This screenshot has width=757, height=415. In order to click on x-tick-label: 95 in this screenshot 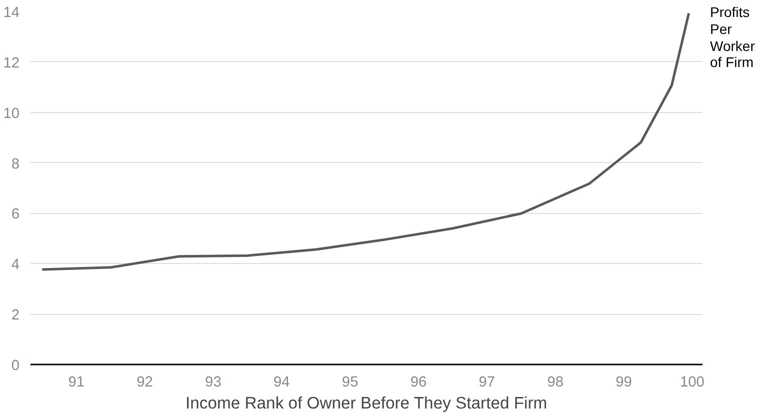, I will do `click(350, 382)`.